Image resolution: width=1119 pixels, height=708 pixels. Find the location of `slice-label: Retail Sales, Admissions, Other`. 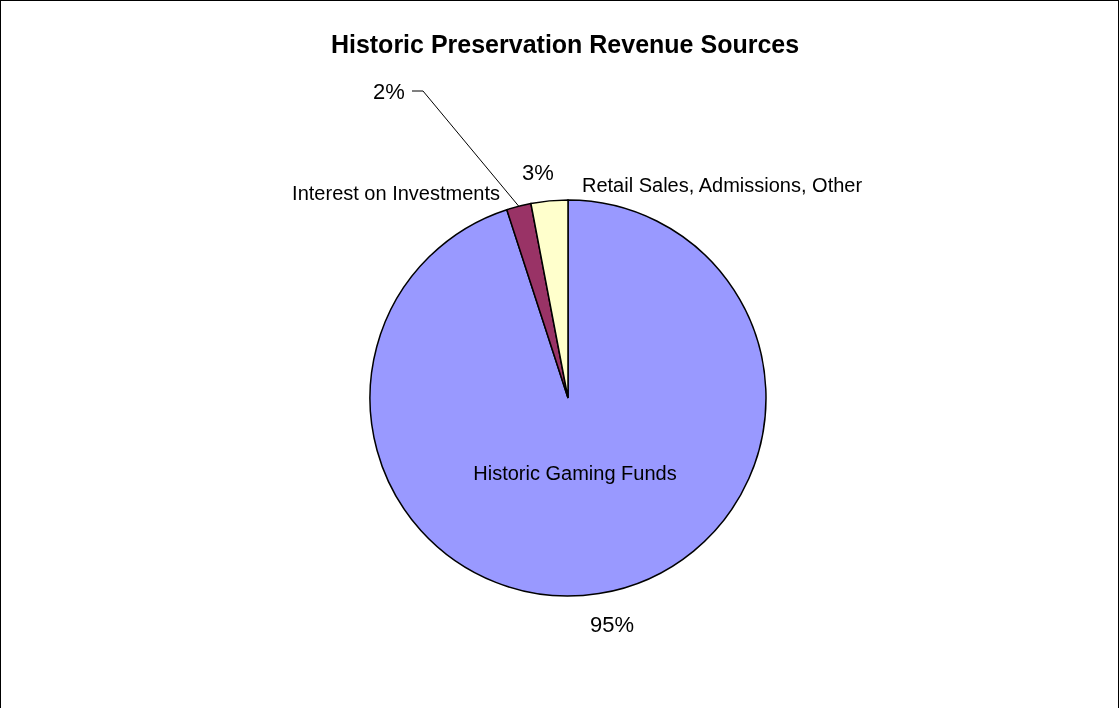

slice-label: Retail Sales, Admissions, Other is located at coordinates (722, 185).